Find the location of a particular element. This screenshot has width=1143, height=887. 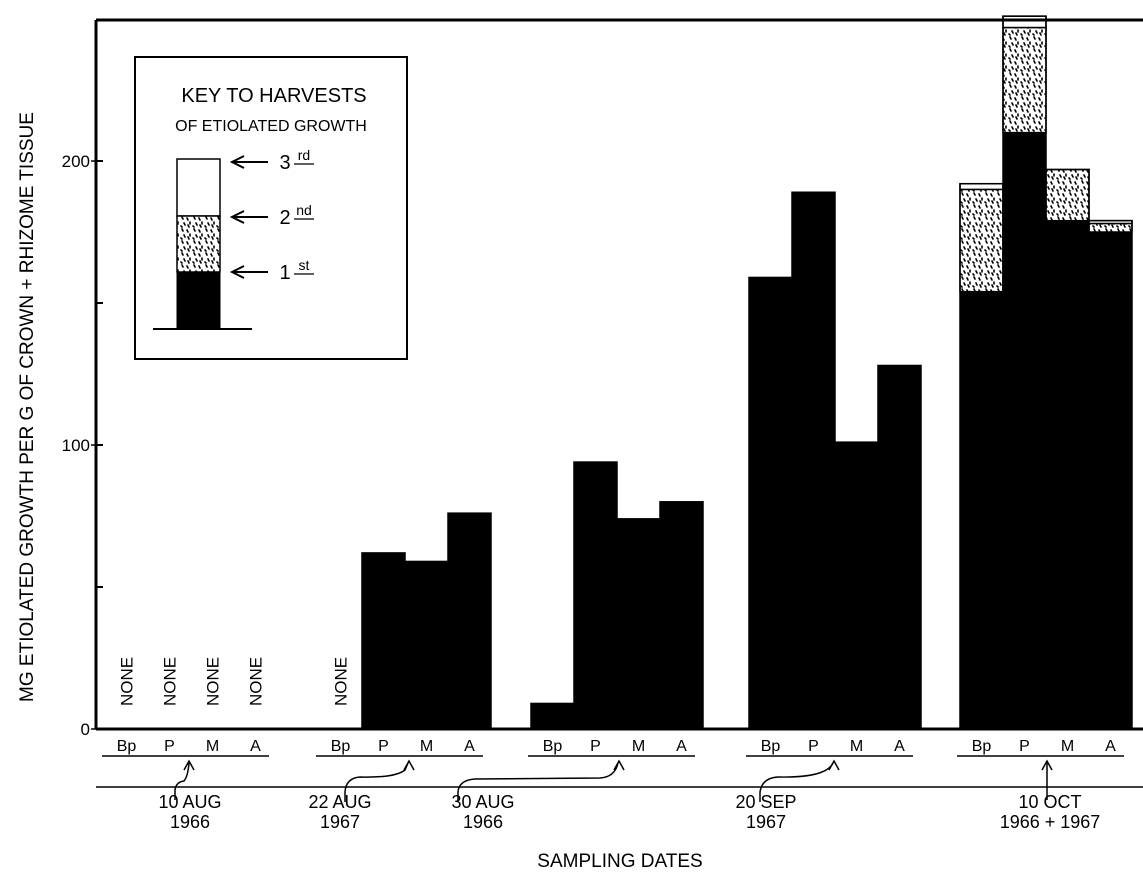

y-tick-label: 0 is located at coordinates (85, 729).